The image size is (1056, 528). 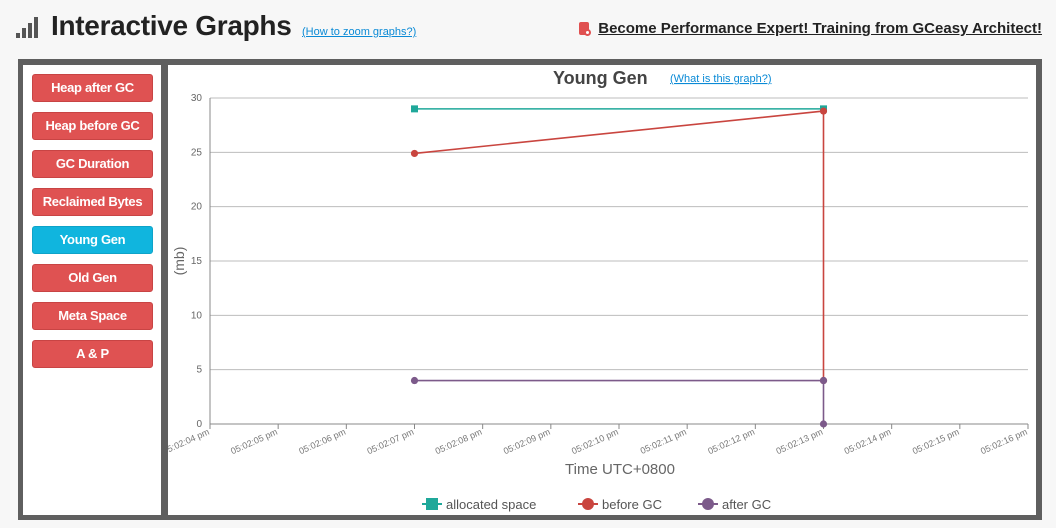 I want to click on x-tick-label-6: 05:02:10 pm, so click(x=595, y=441).